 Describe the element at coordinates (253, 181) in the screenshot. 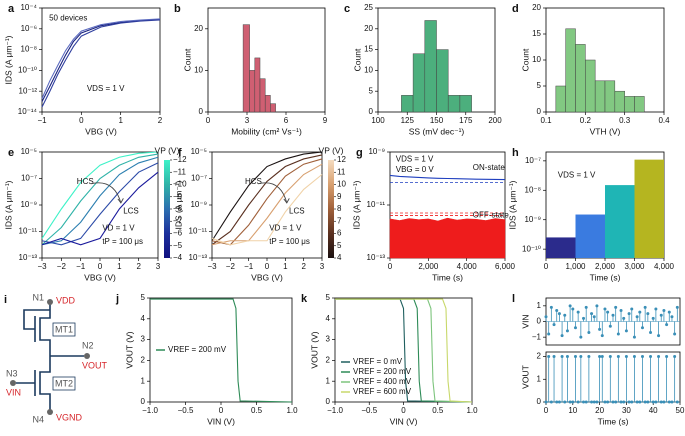

I see `annotation: HCS` at that location.